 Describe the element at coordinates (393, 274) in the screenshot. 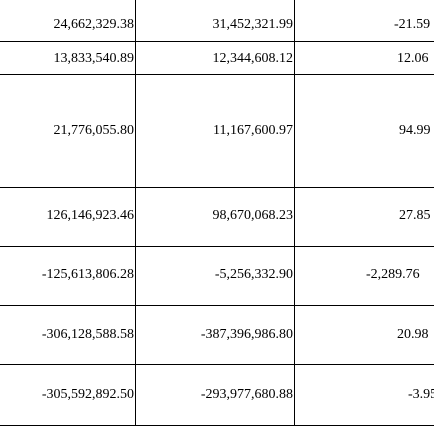

I see `table-cell: -2,289.76` at that location.